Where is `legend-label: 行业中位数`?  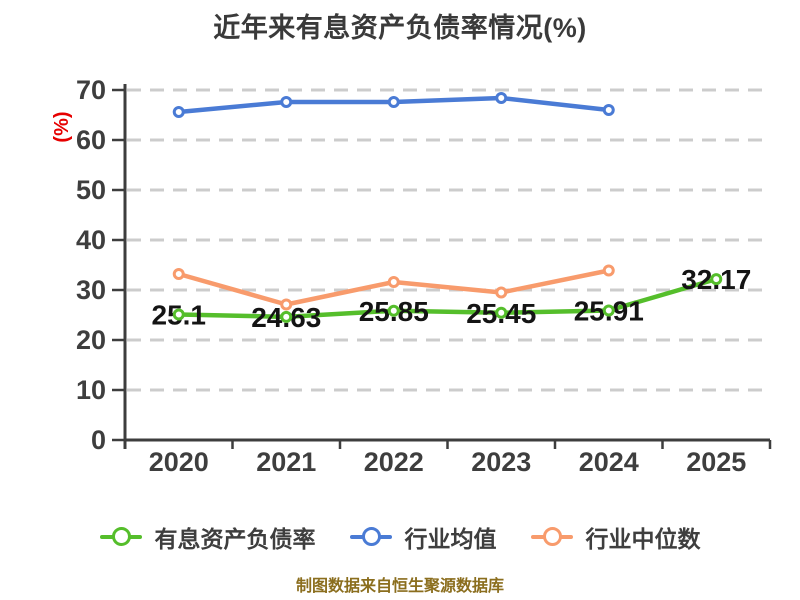
legend-label: 行业中位数 is located at coordinates (643, 539).